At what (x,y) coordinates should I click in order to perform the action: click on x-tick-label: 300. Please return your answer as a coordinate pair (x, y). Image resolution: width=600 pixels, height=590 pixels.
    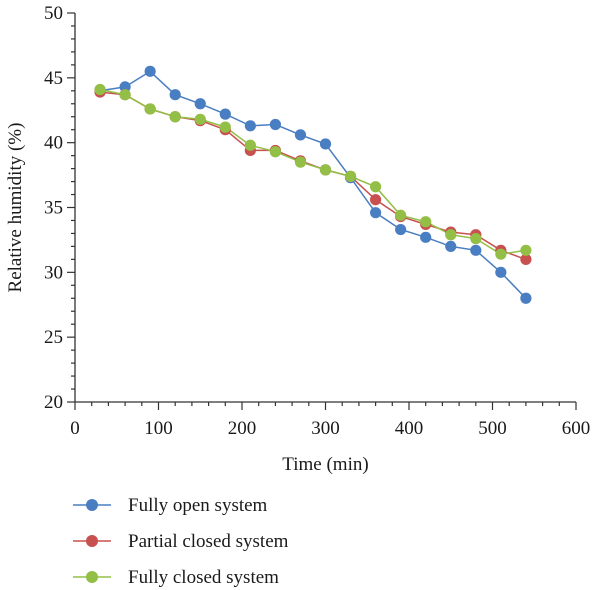
    Looking at the image, I should click on (325, 428).